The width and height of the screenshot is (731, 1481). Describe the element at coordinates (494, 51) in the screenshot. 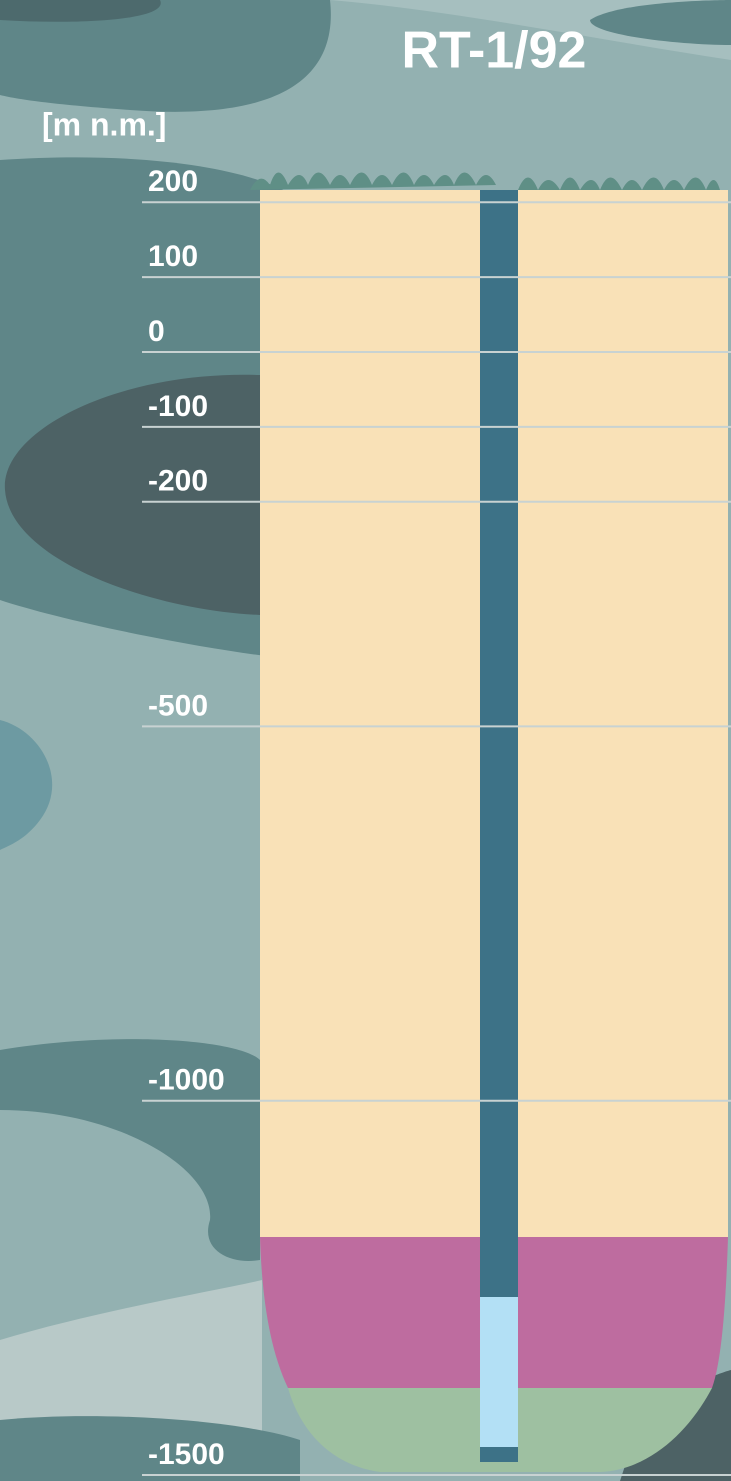

I see `title: RT-1/92` at that location.